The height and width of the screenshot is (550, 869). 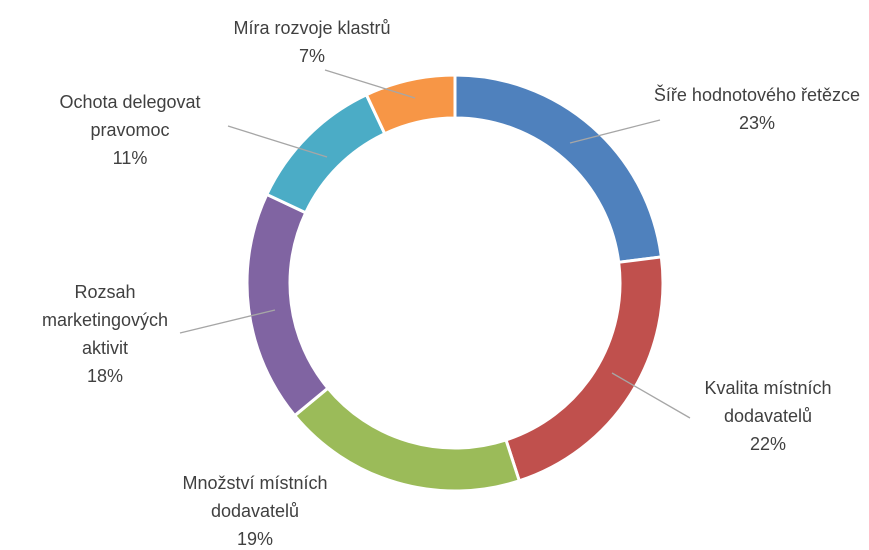 I want to click on value-label: 19%, so click(x=255, y=539).